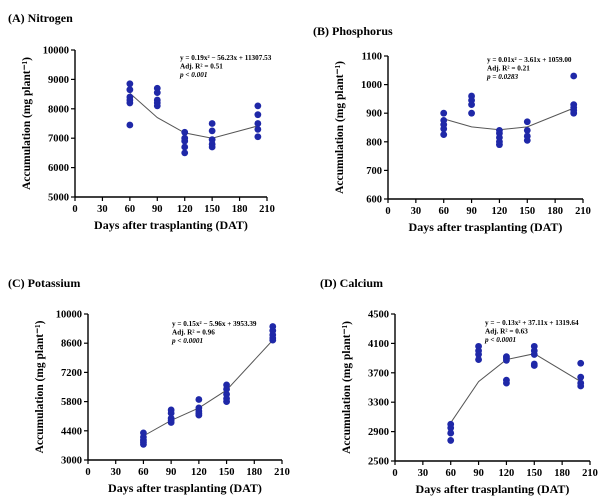 This screenshot has height=500, width=603. What do you see at coordinates (374, 114) in the screenshot?
I see `y-tick-label: 900` at bounding box center [374, 114].